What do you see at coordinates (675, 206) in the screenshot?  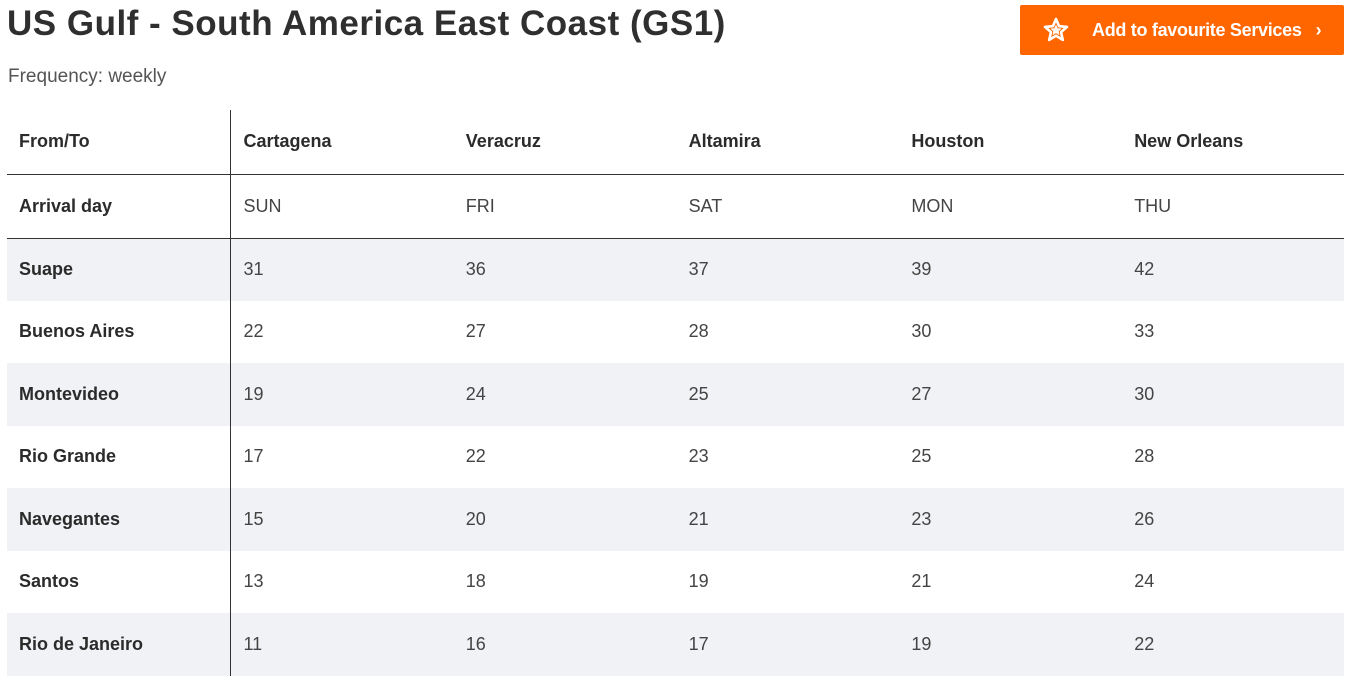 I see `arrival-day-row: Arrival day SUN FRI SAT MON THU` at bounding box center [675, 206].